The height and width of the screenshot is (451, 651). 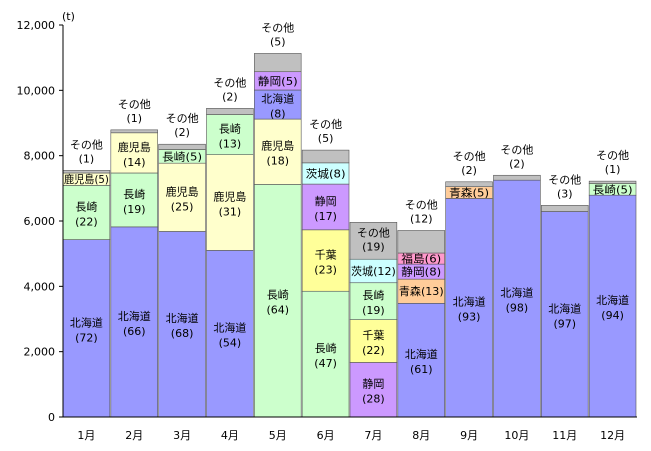 I want to click on segment-percent: (66), so click(x=134, y=331).